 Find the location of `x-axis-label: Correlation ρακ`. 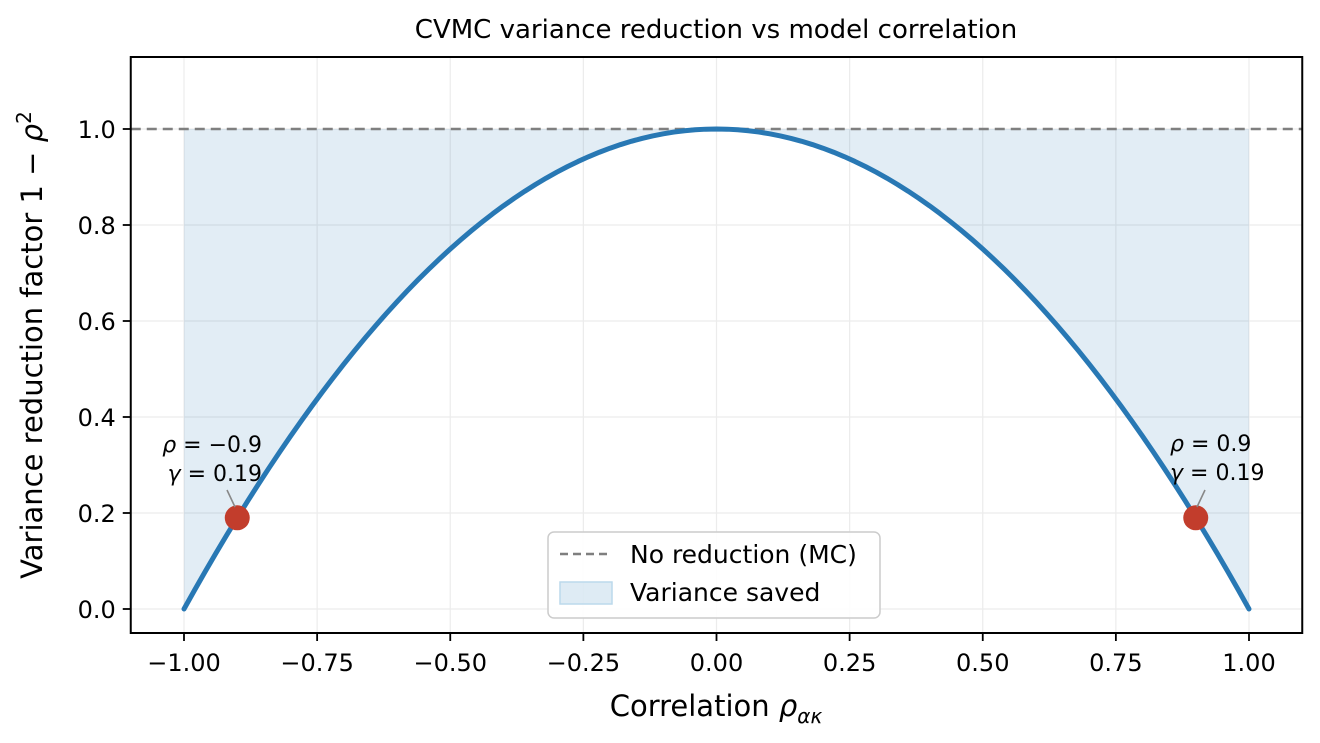

x-axis-label: Correlation ρακ is located at coordinates (716, 708).